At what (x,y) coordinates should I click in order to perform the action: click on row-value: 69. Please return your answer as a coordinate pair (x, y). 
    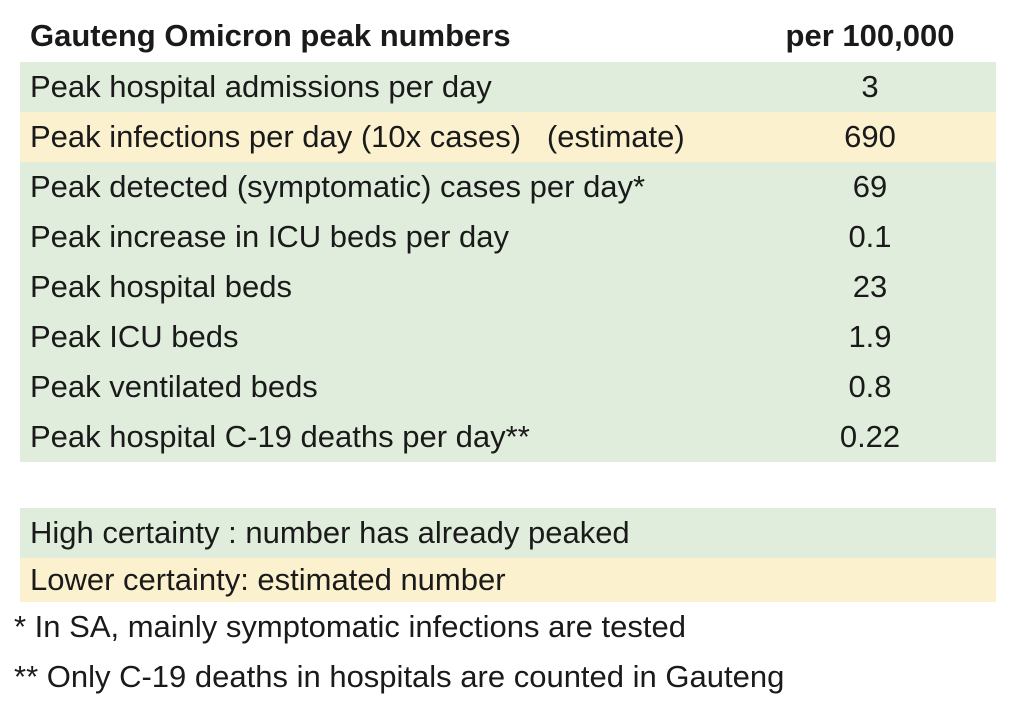
    Looking at the image, I should click on (870, 186).